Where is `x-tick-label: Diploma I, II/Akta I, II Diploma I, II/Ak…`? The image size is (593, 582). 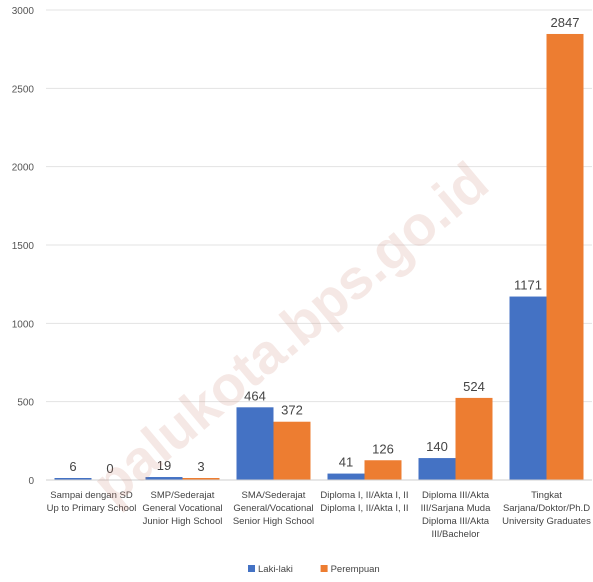
x-tick-label: Diploma I, II/Akta I, II Diploma I, II/Ak… is located at coordinates (364, 502).